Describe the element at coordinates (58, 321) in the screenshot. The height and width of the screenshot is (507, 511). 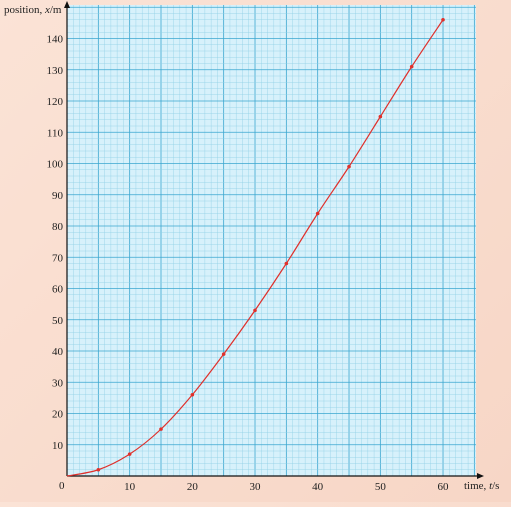
I see `y-tick-label: 50` at that location.